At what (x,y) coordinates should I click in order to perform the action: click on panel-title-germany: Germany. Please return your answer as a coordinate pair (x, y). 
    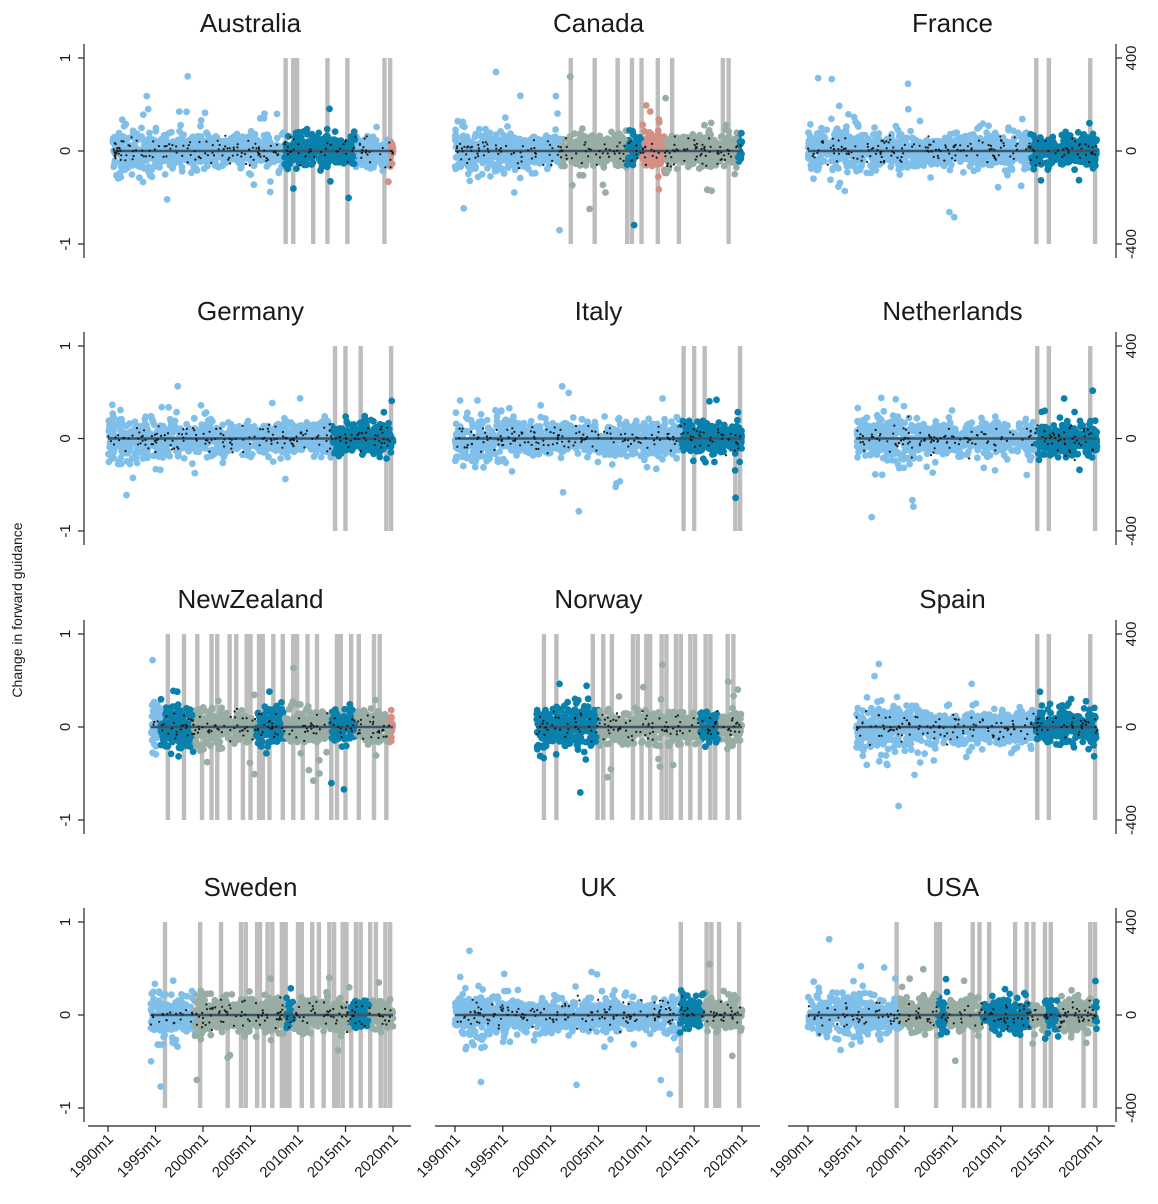
    Looking at the image, I should click on (250, 311).